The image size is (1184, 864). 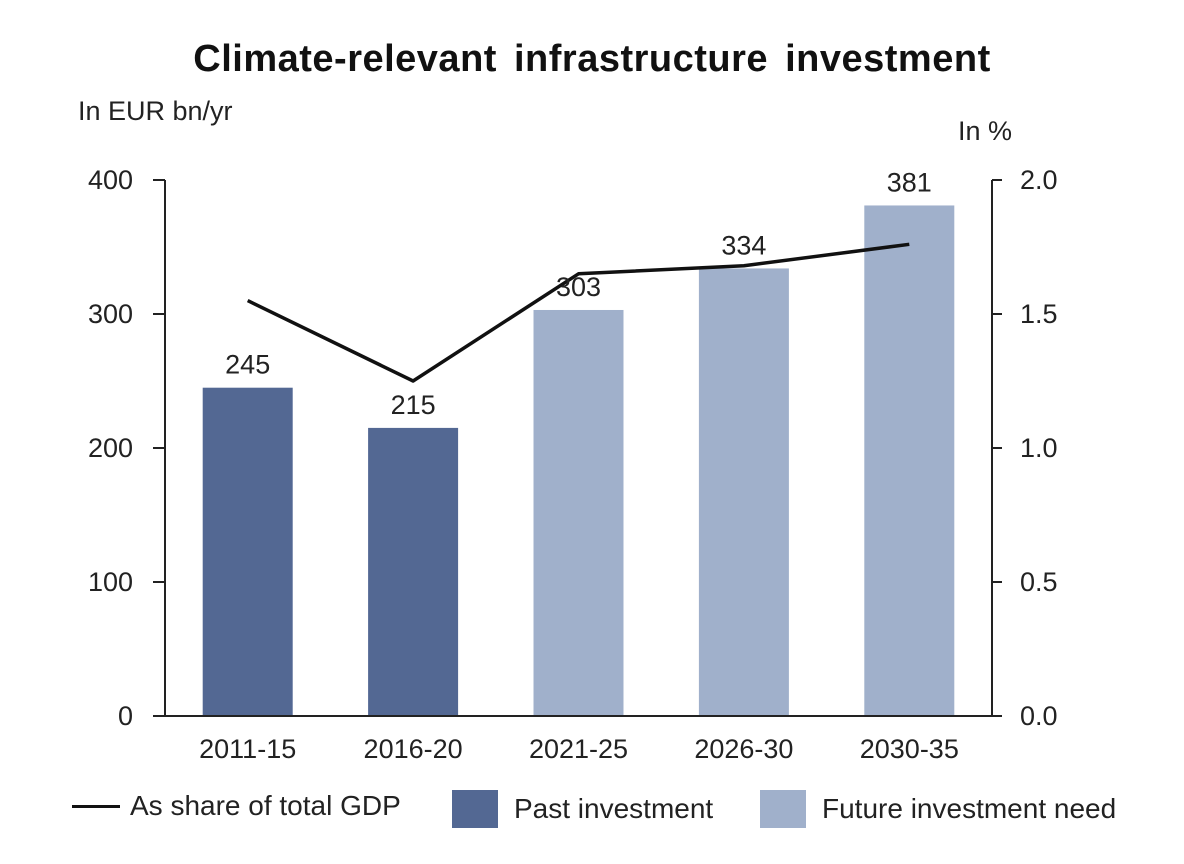 What do you see at coordinates (110, 582) in the screenshot?
I see `y-tick-left-label: 100` at bounding box center [110, 582].